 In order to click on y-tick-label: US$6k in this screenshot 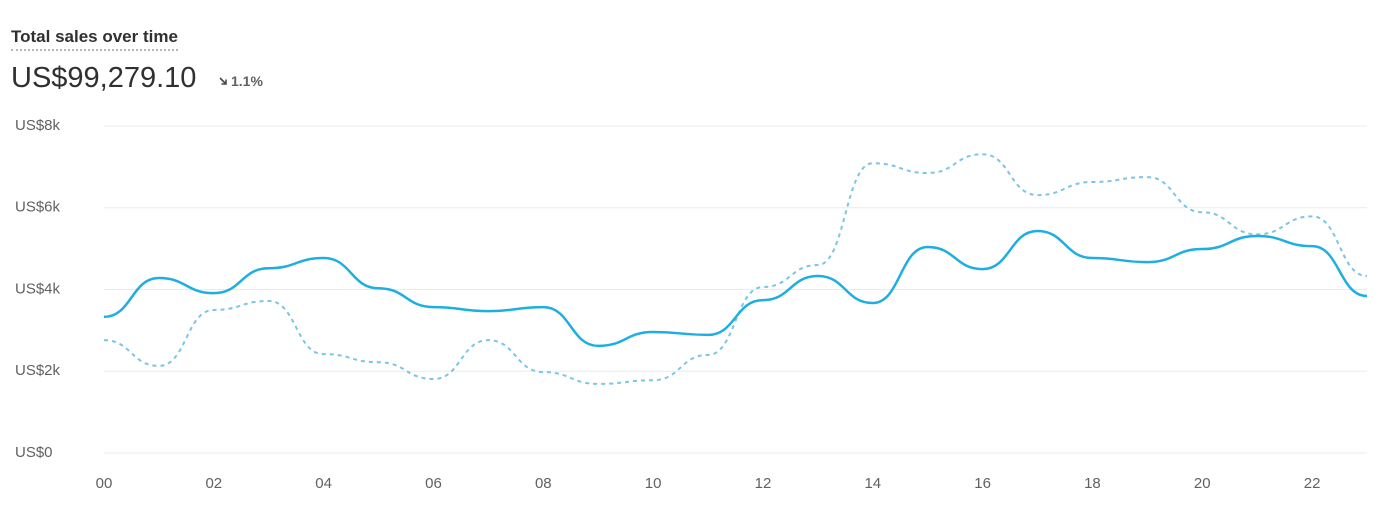, I will do `click(38, 207)`.